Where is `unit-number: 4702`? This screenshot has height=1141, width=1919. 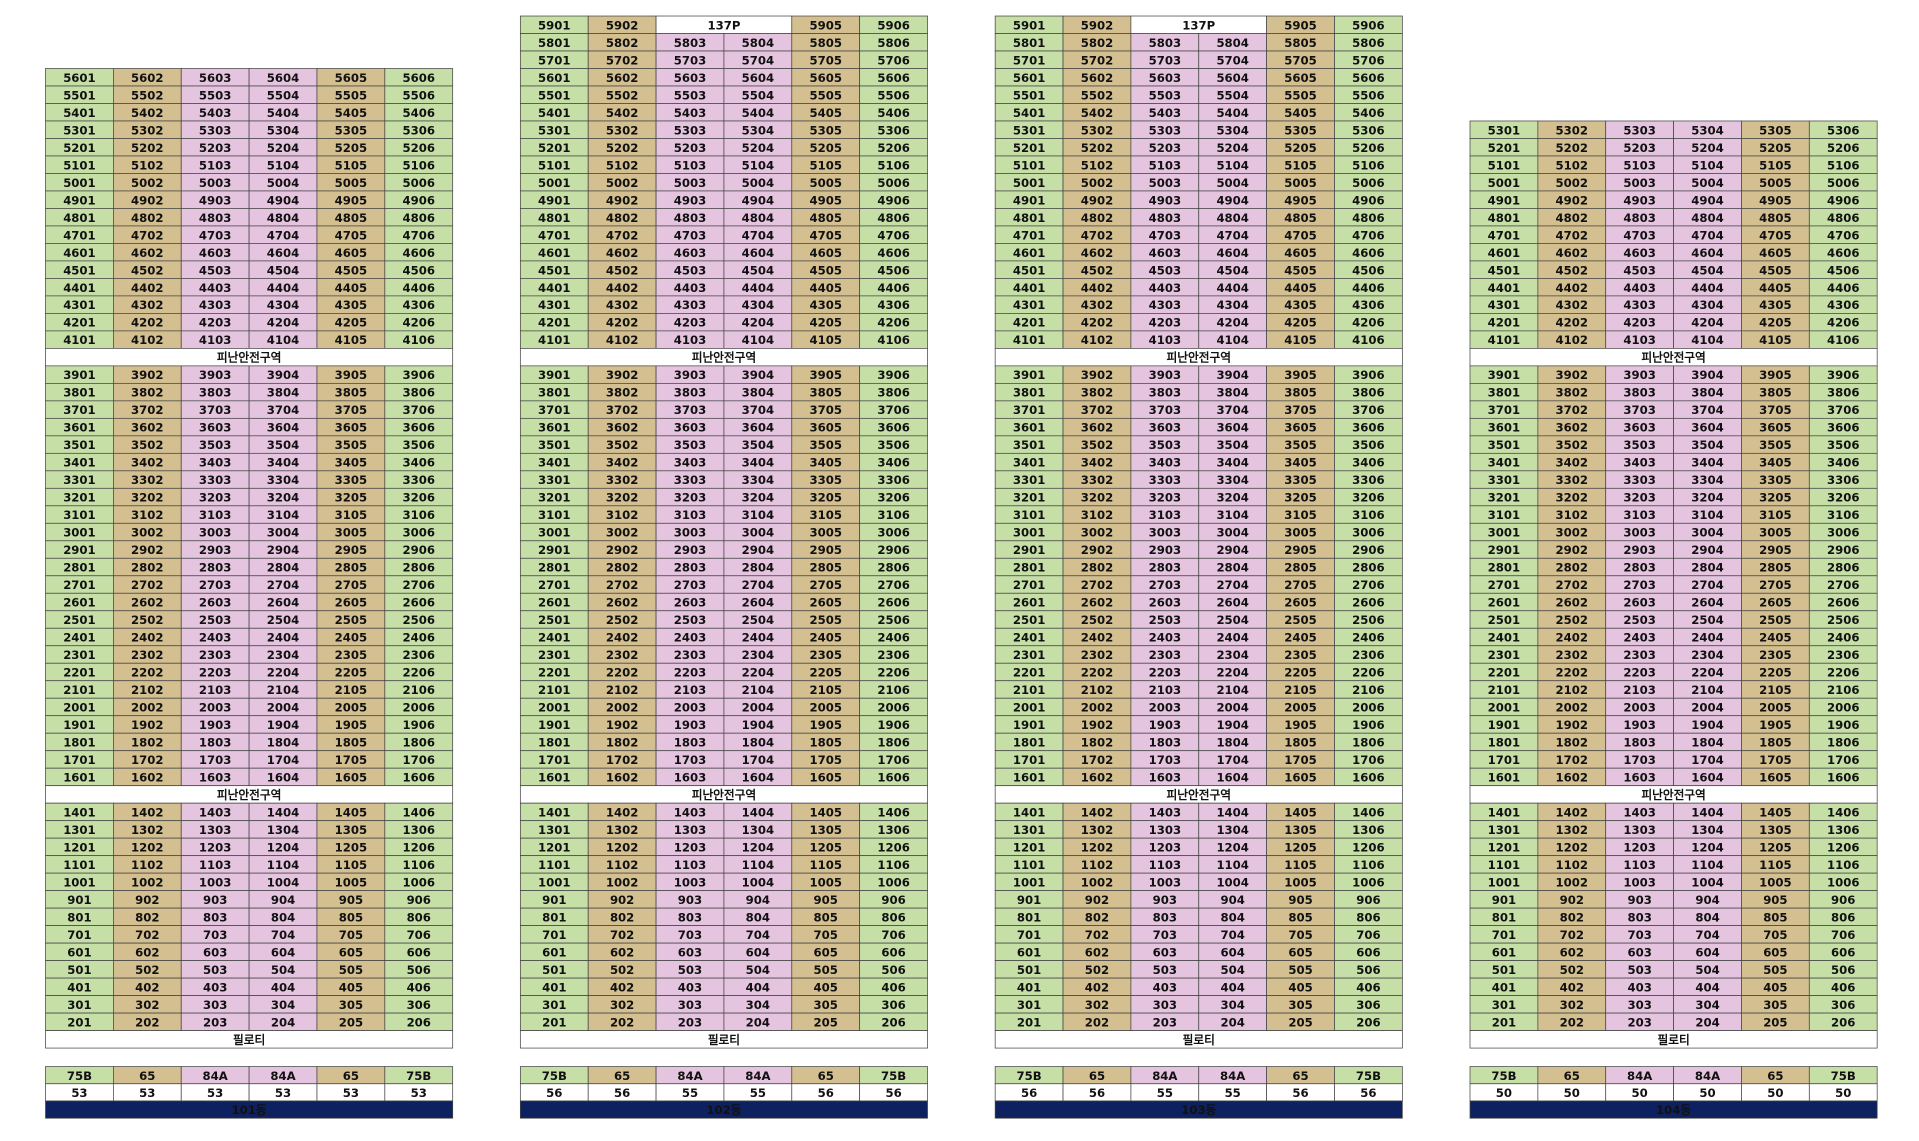
unit-number: 4702 is located at coordinates (622, 235).